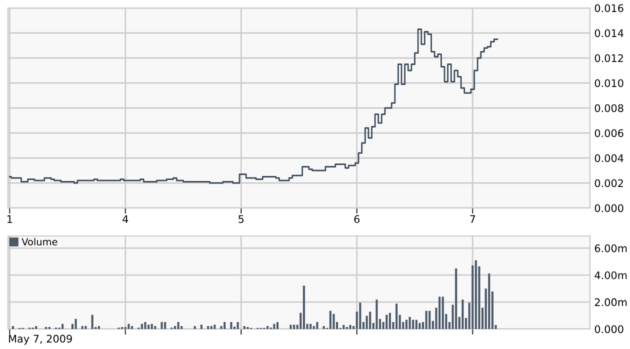 The height and width of the screenshot is (349, 630). What do you see at coordinates (125, 219) in the screenshot?
I see `x-tick-label: 4` at bounding box center [125, 219].